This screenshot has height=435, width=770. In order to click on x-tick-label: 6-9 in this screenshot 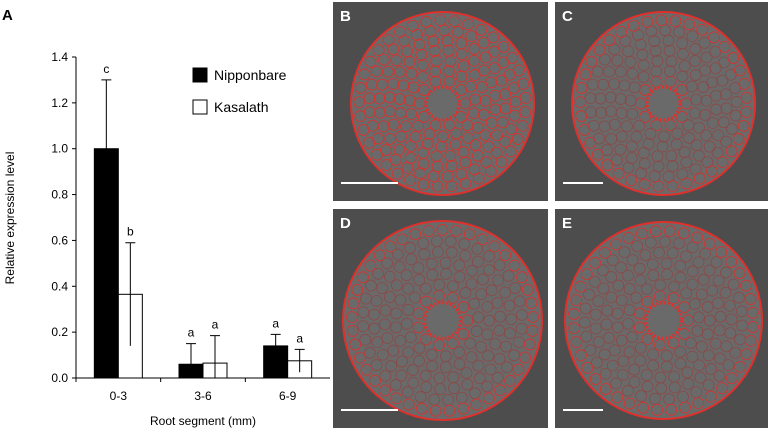, I will do `click(288, 396)`.